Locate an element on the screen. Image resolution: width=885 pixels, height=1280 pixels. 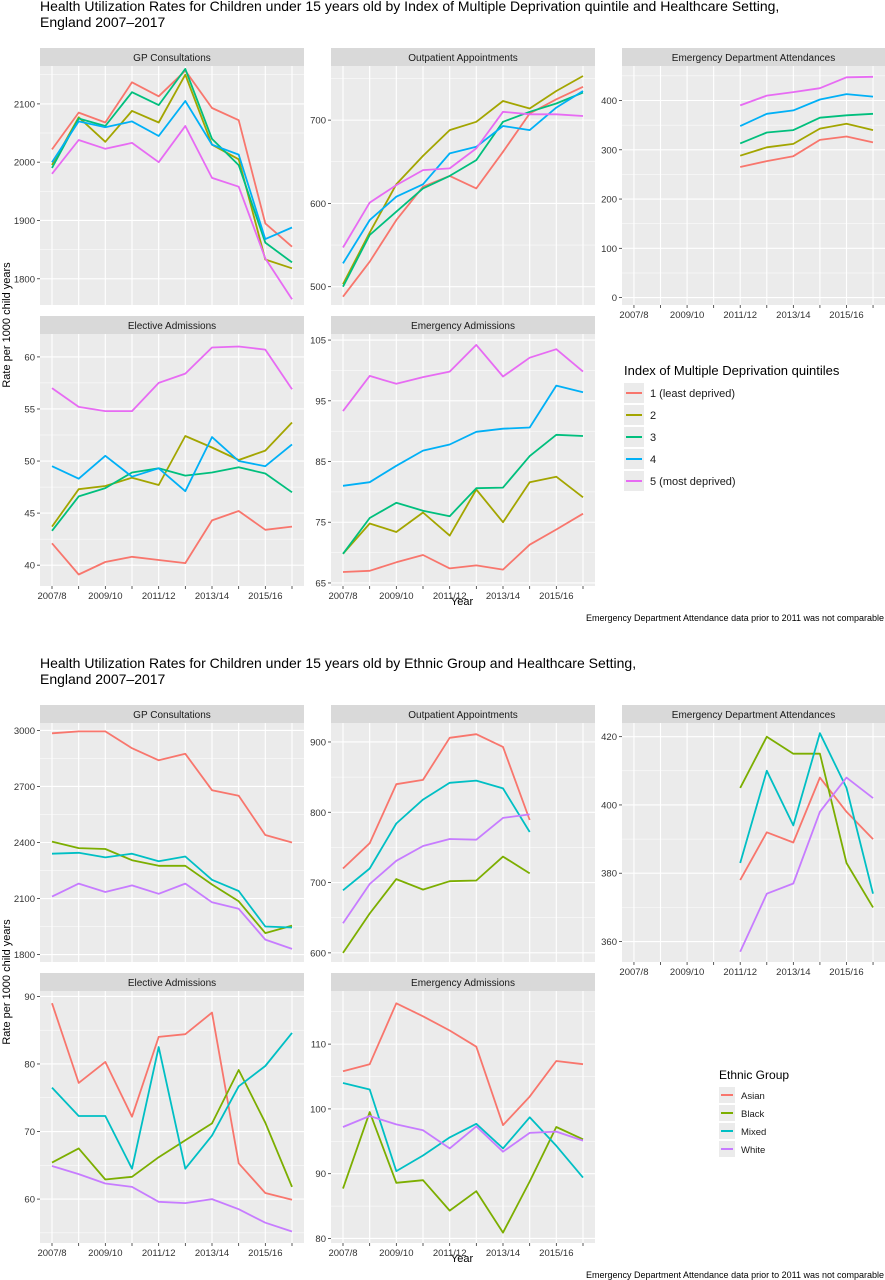
y-tick-label: 70 is located at coordinates (29, 1132).